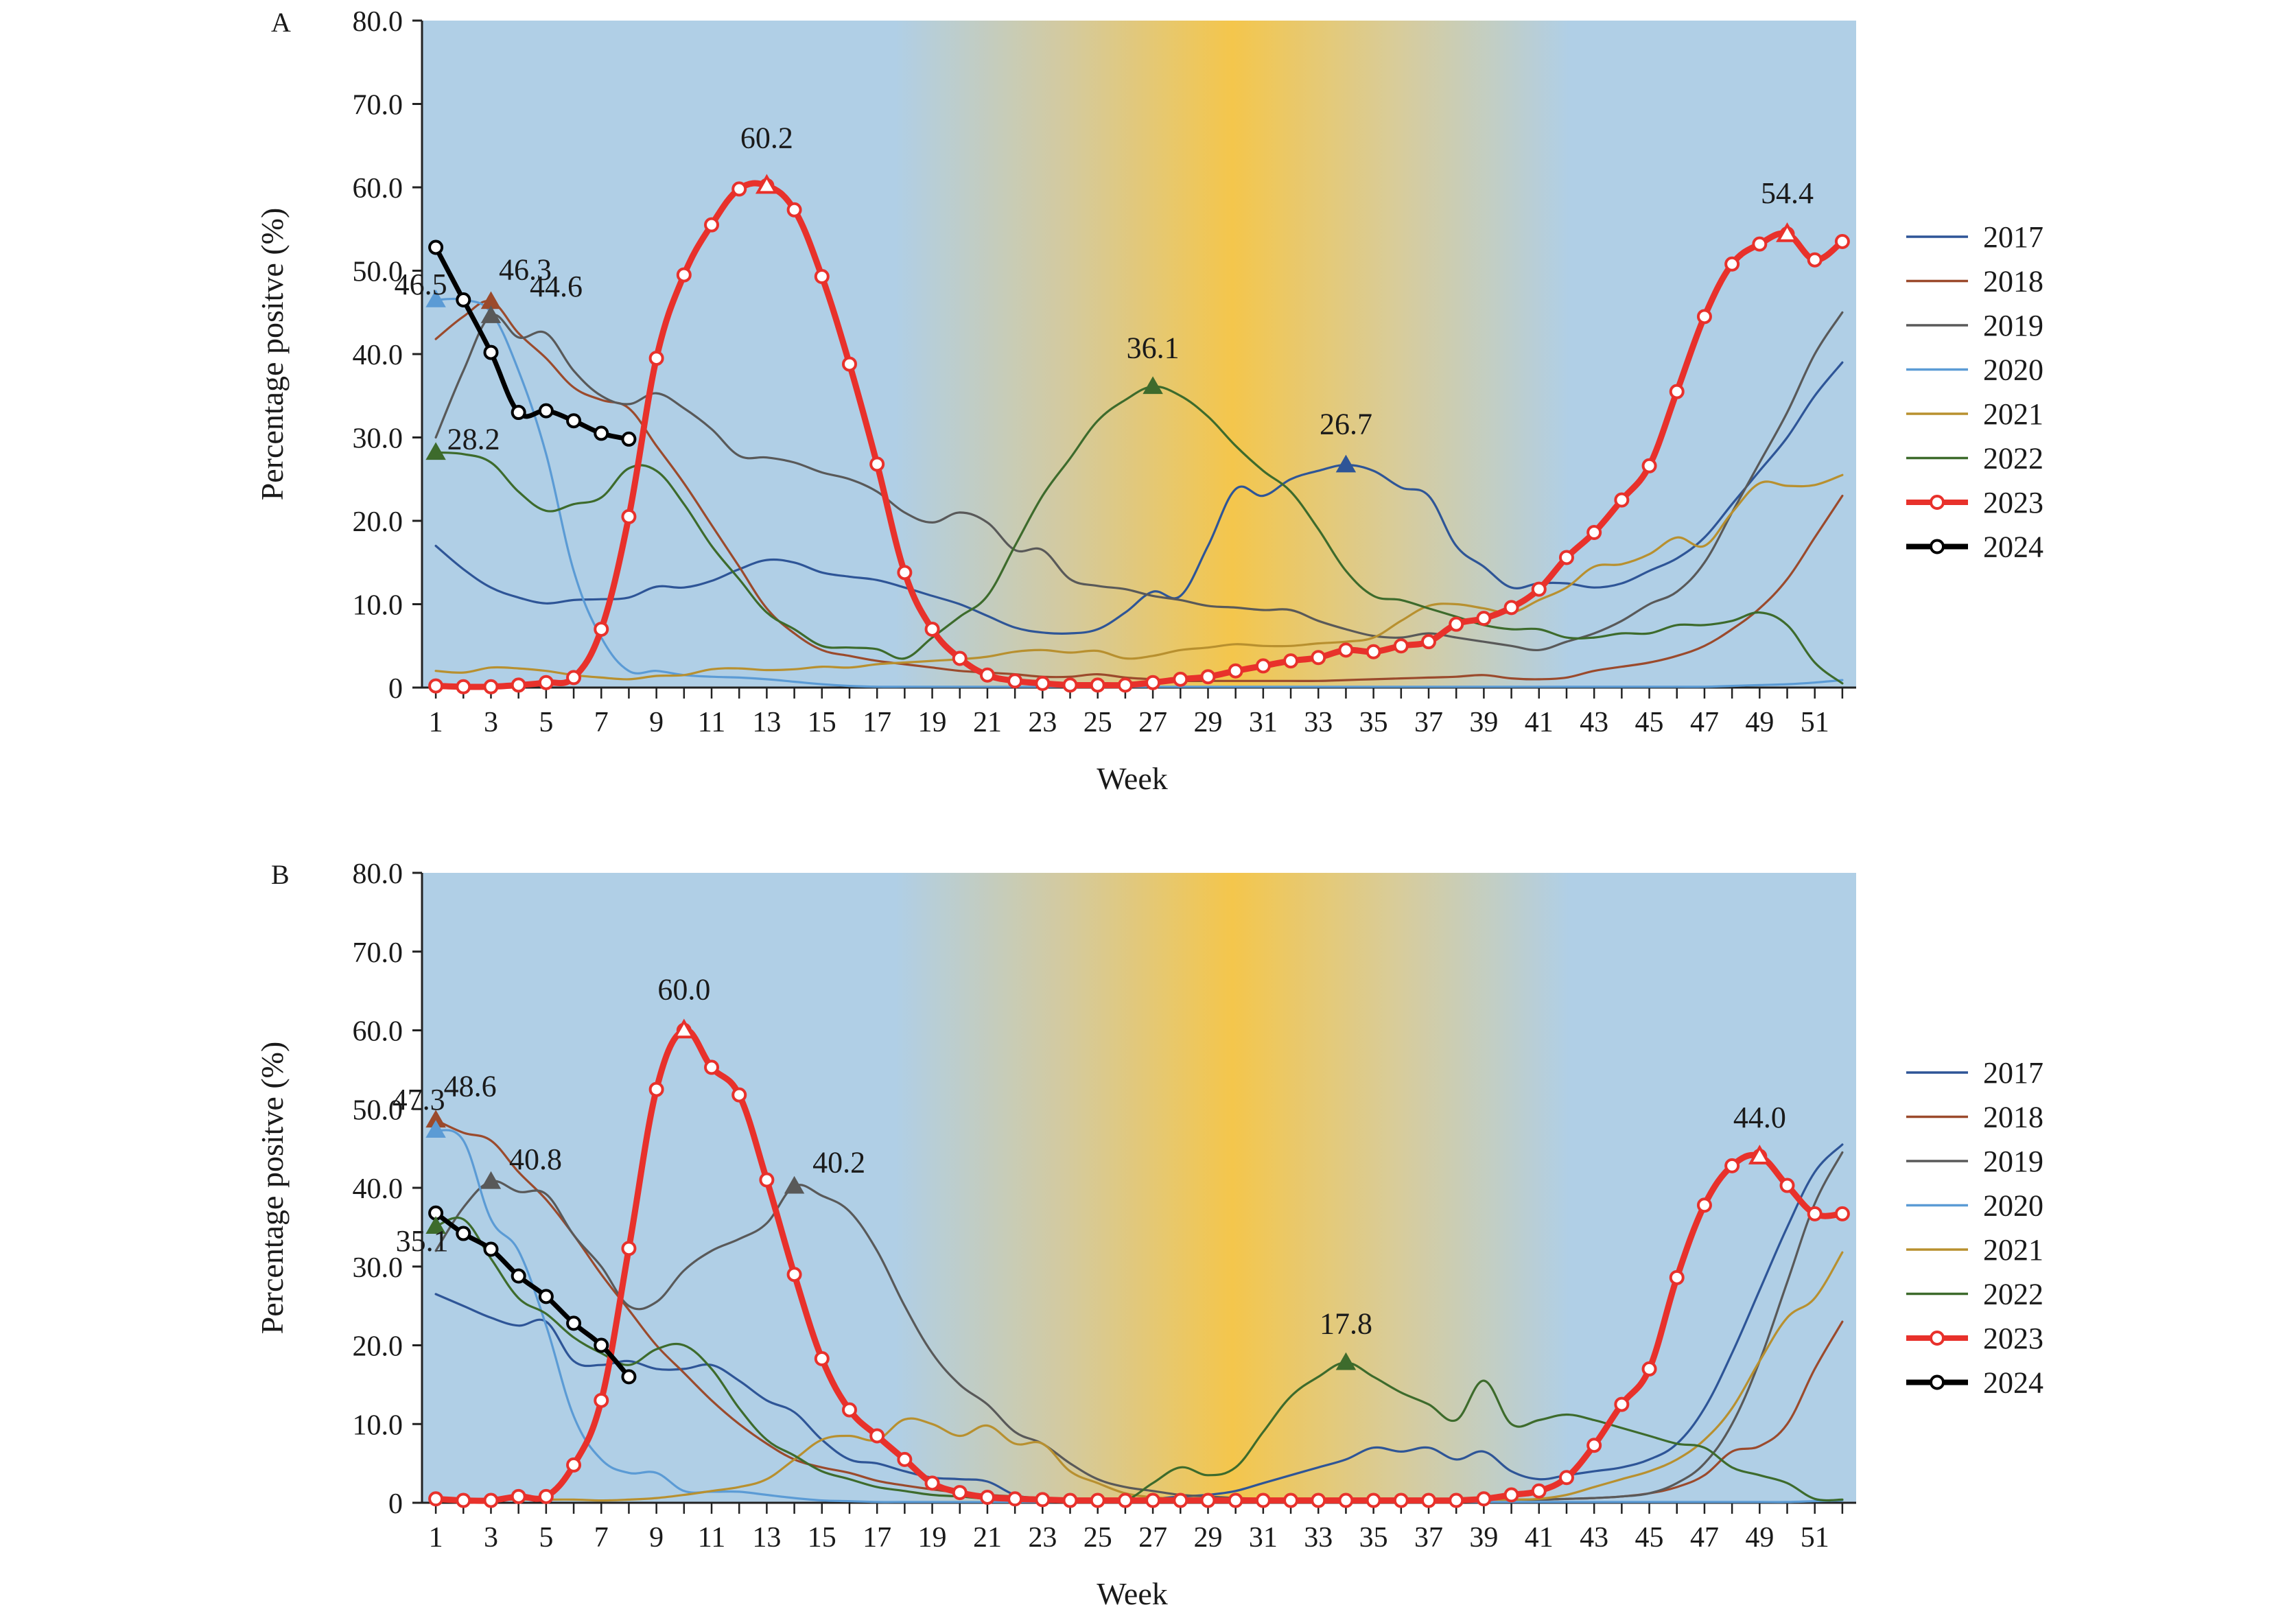  I want to click on pa-x-tick-label: 19, so click(932, 722).